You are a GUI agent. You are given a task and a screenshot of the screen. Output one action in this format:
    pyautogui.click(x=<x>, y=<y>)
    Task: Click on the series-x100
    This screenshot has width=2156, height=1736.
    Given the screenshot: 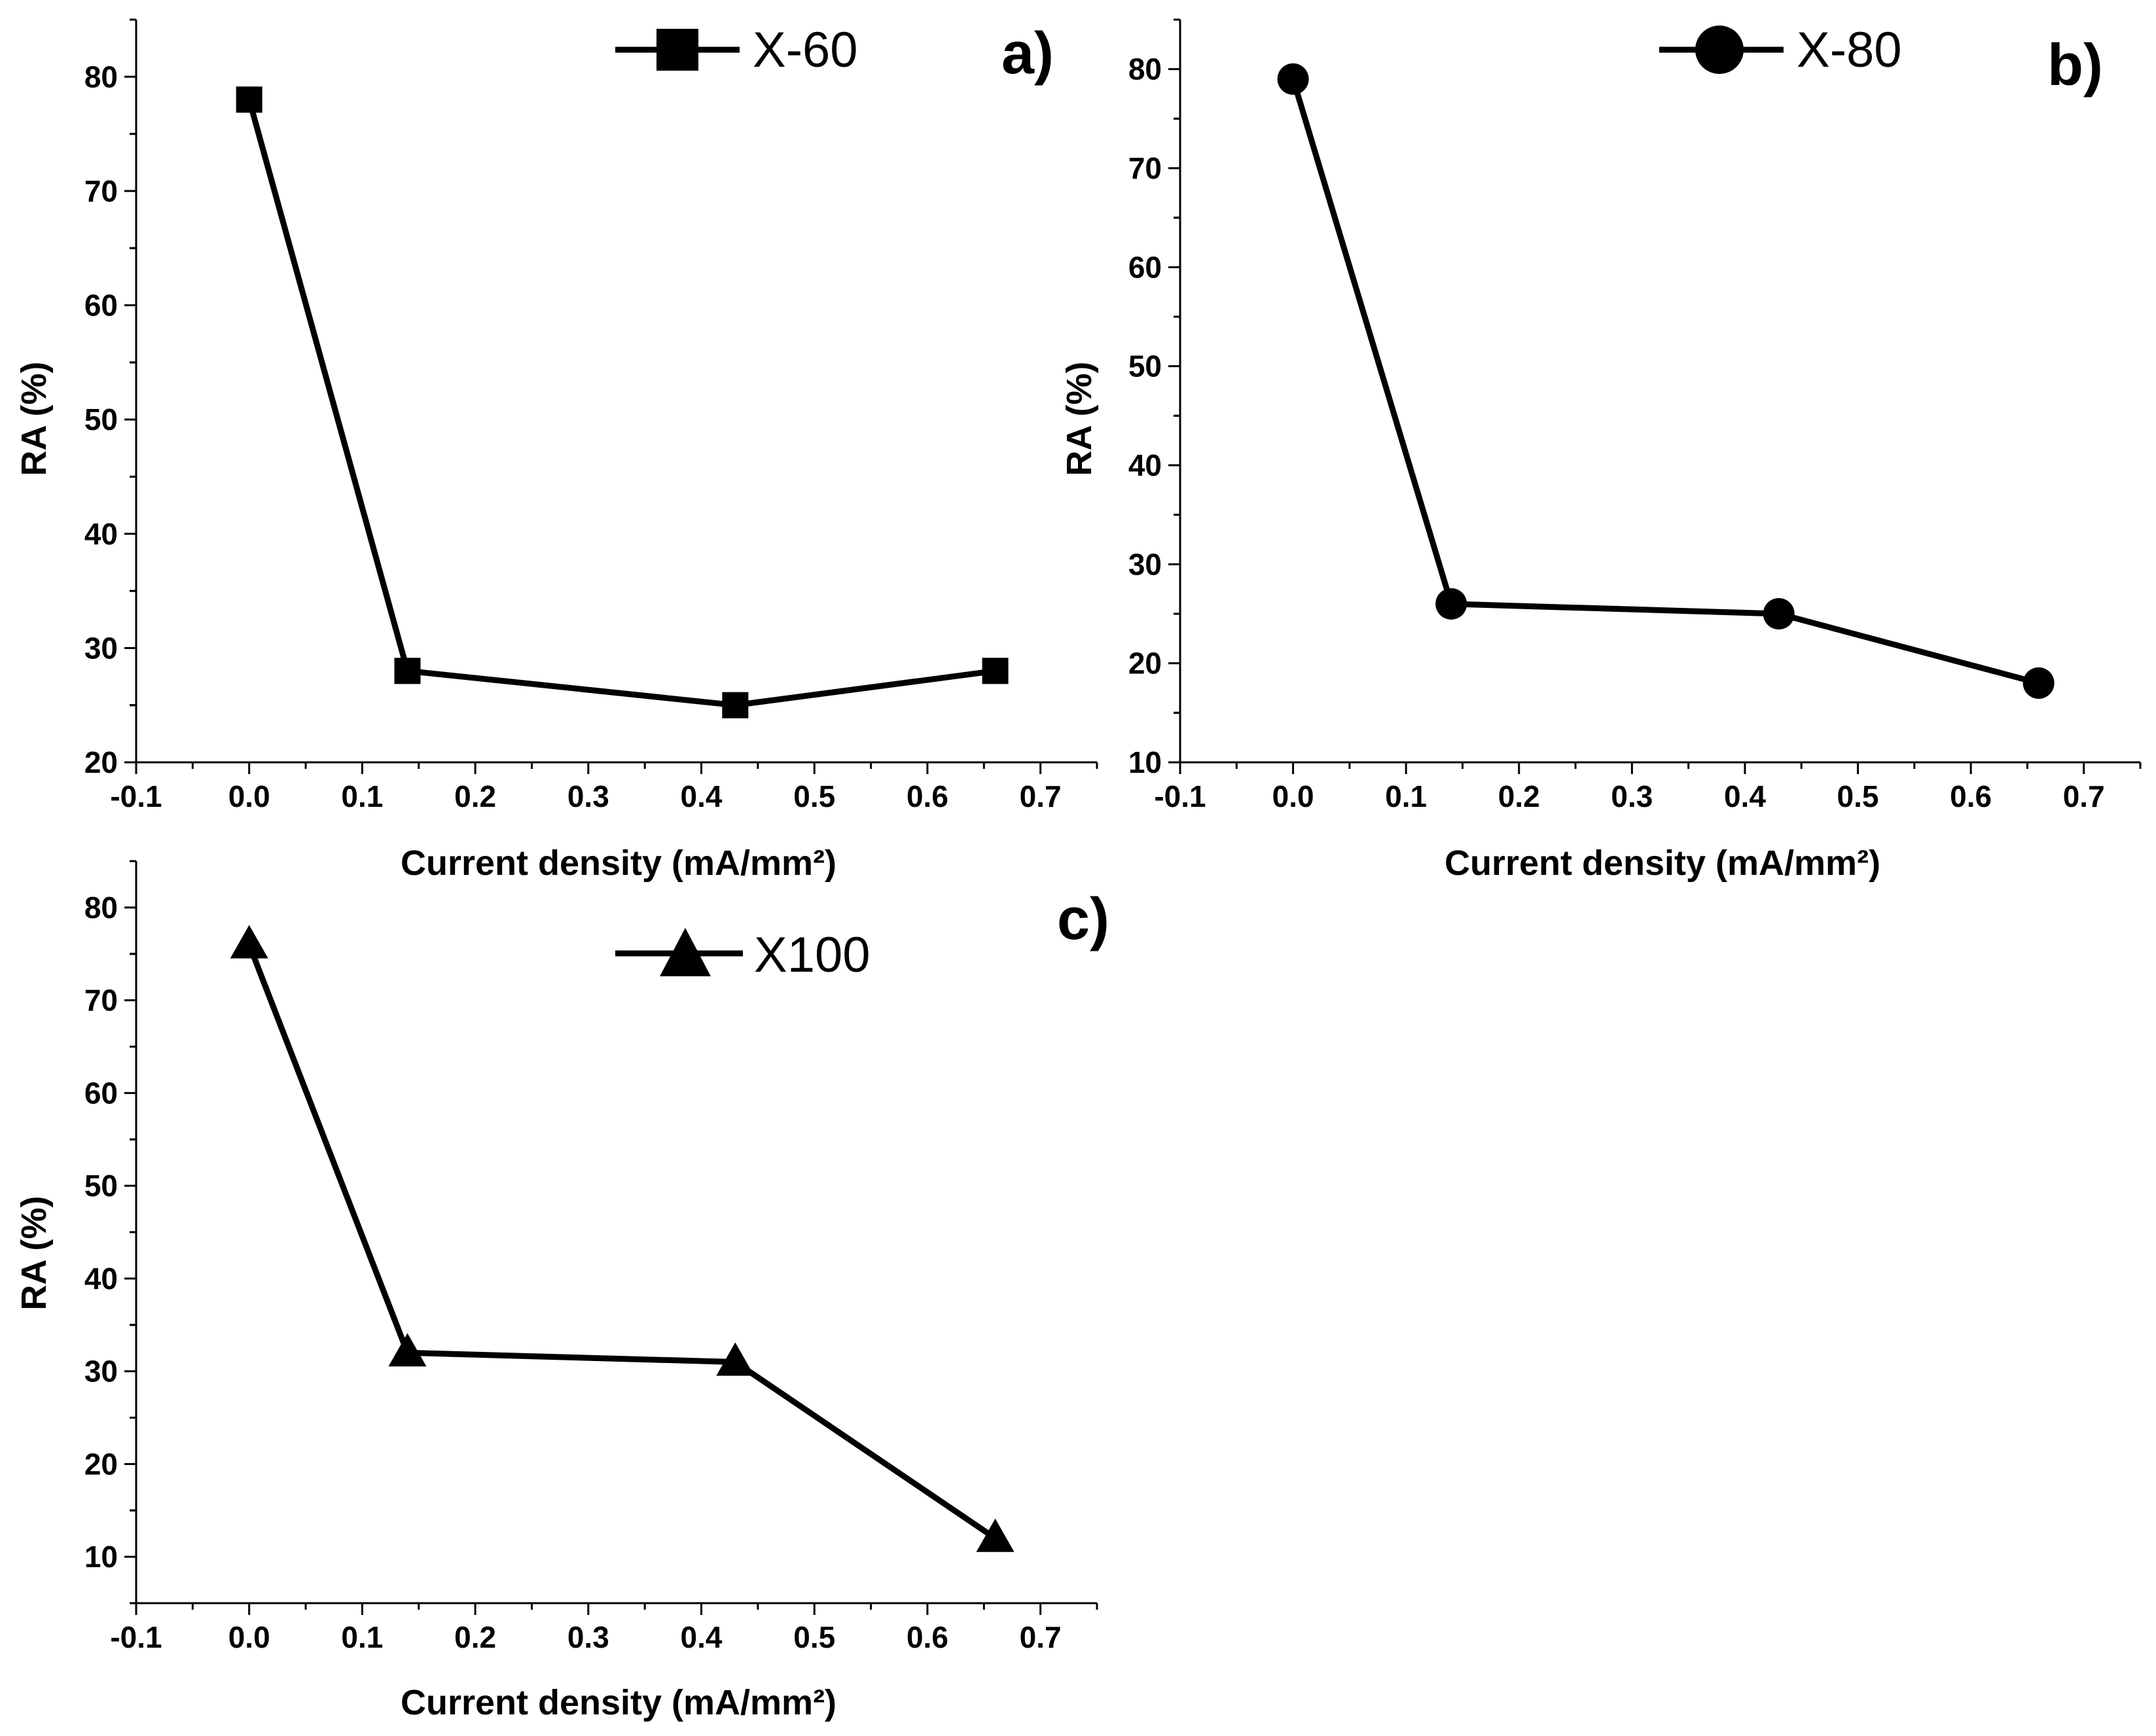 What is the action you would take?
    pyautogui.click(x=622, y=1238)
    